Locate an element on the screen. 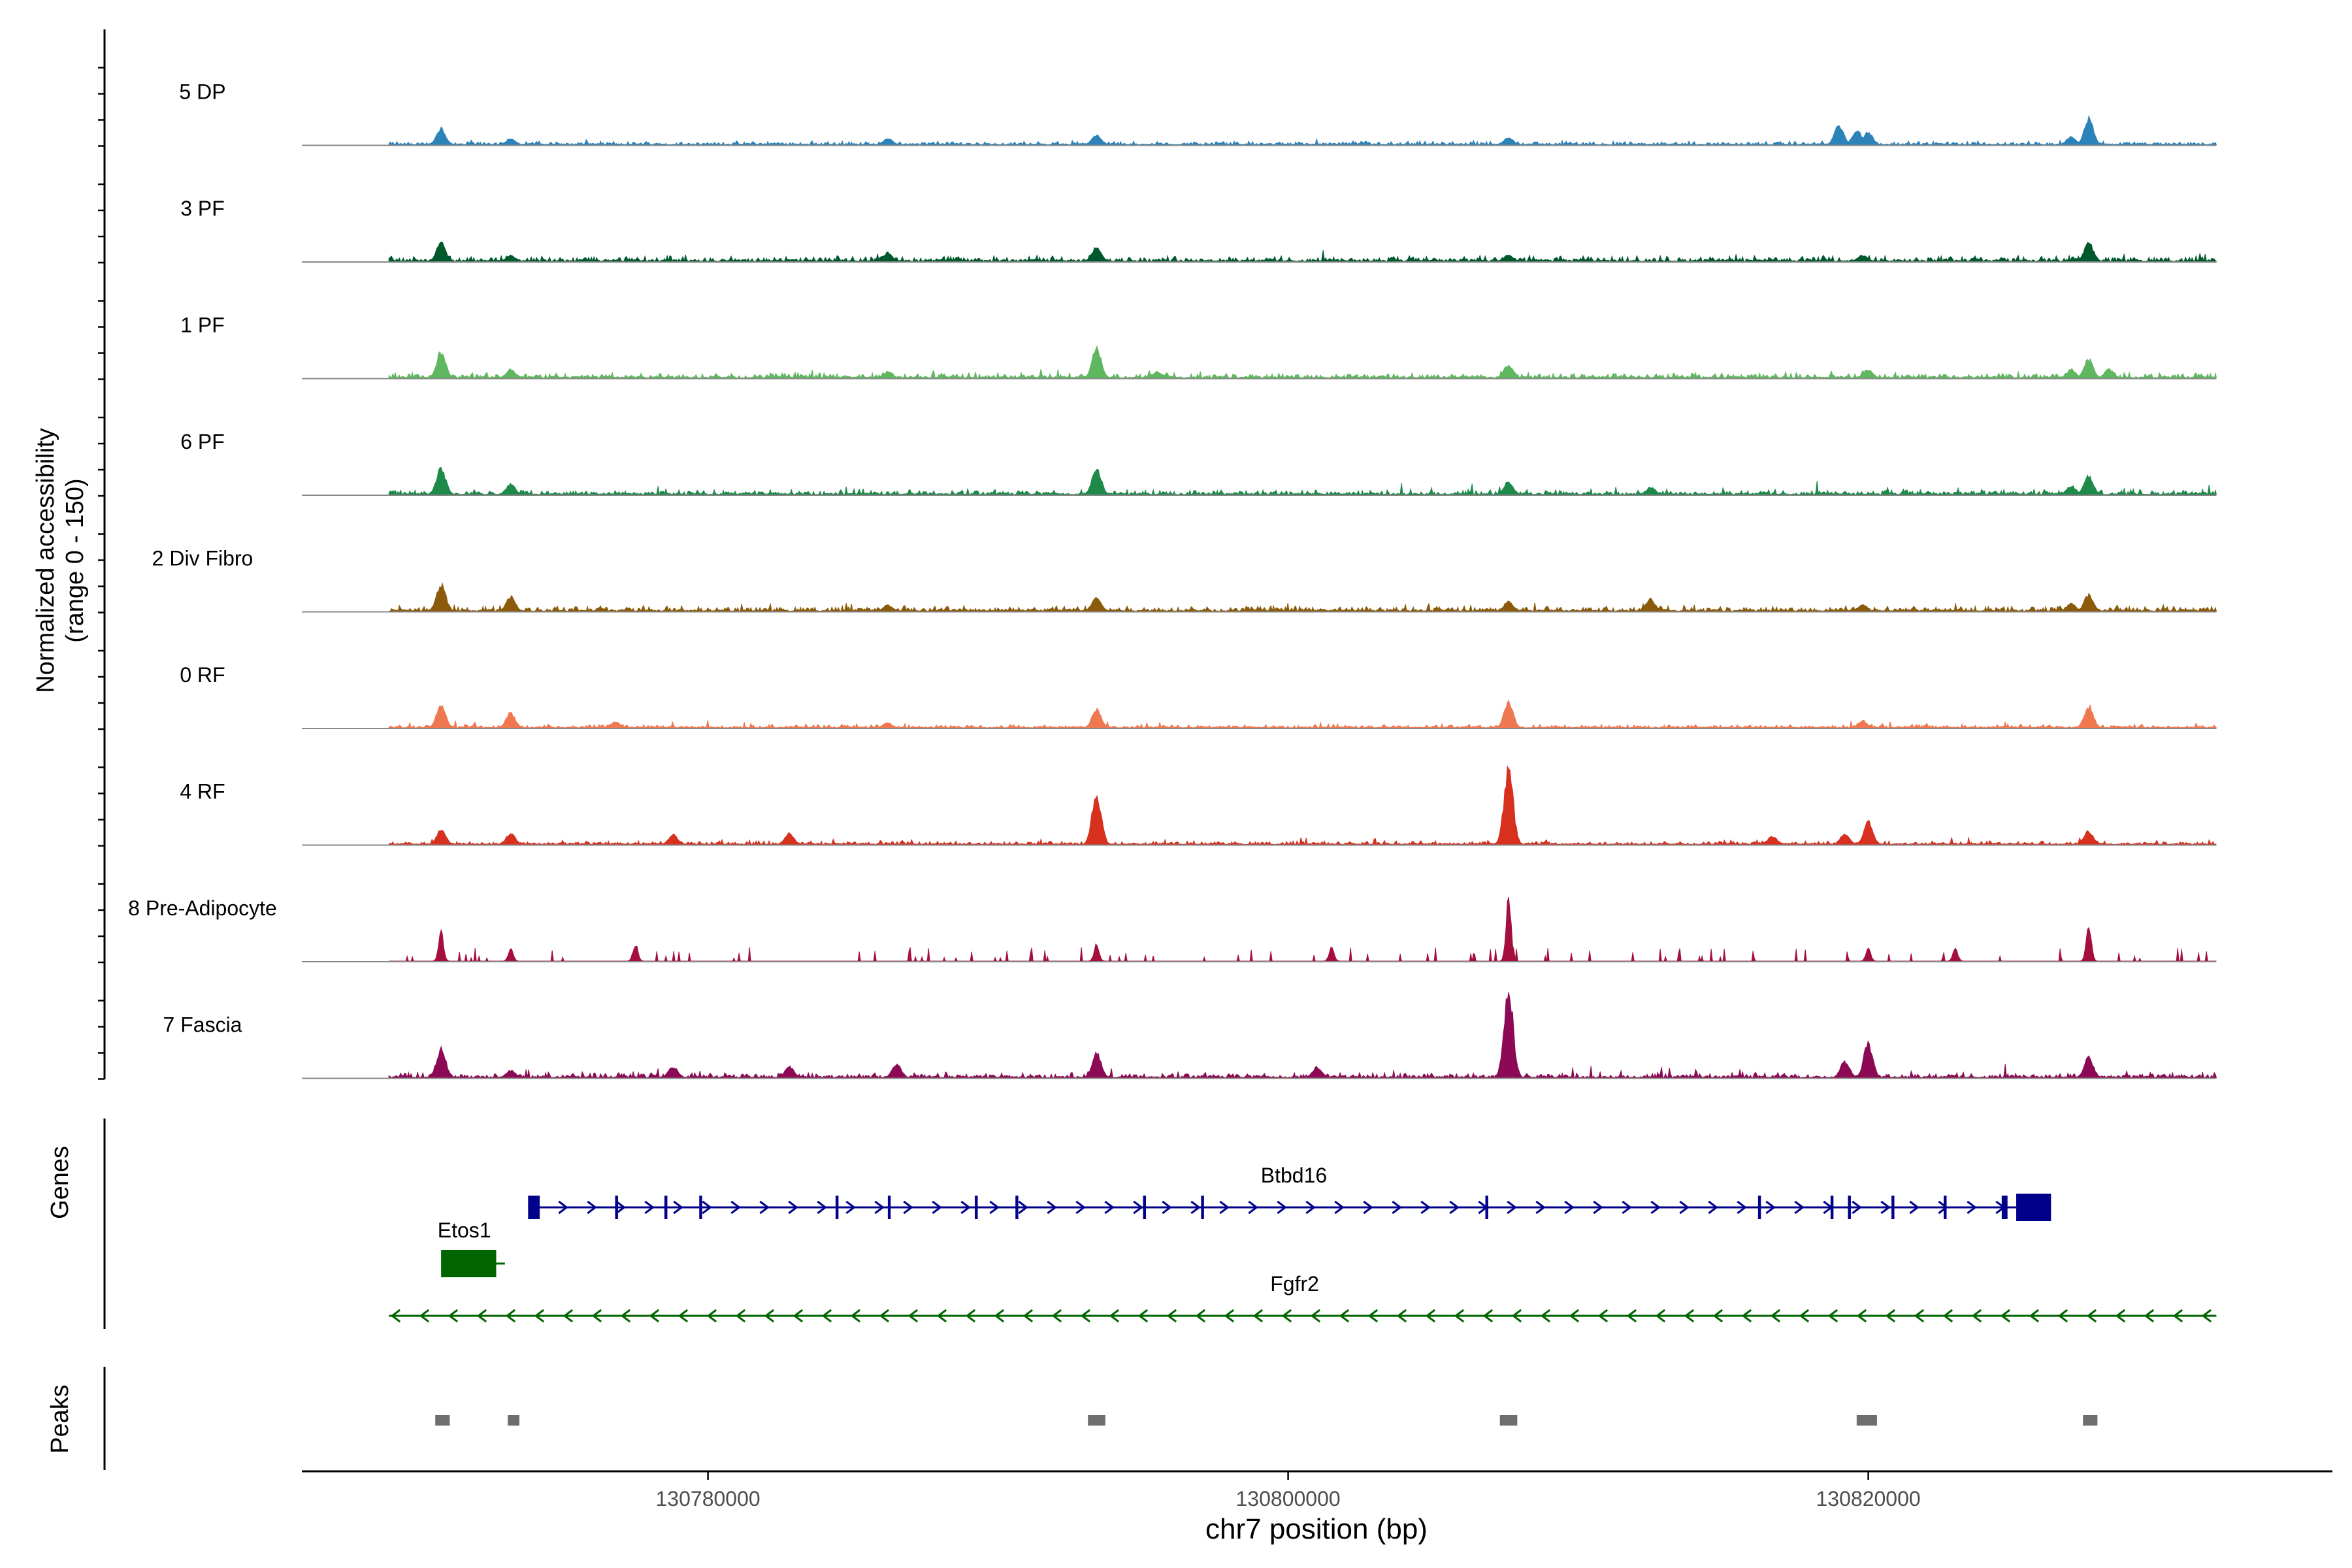 The height and width of the screenshot is (1568, 2352). track-8-pre-adipocyte: 8 Pre-Adipocyte is located at coordinates (1172, 929).